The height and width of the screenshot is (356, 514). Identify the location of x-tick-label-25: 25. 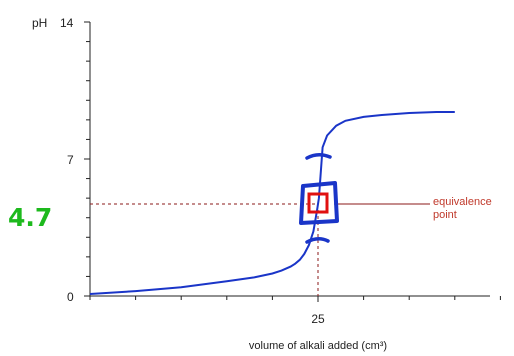
(318, 319).